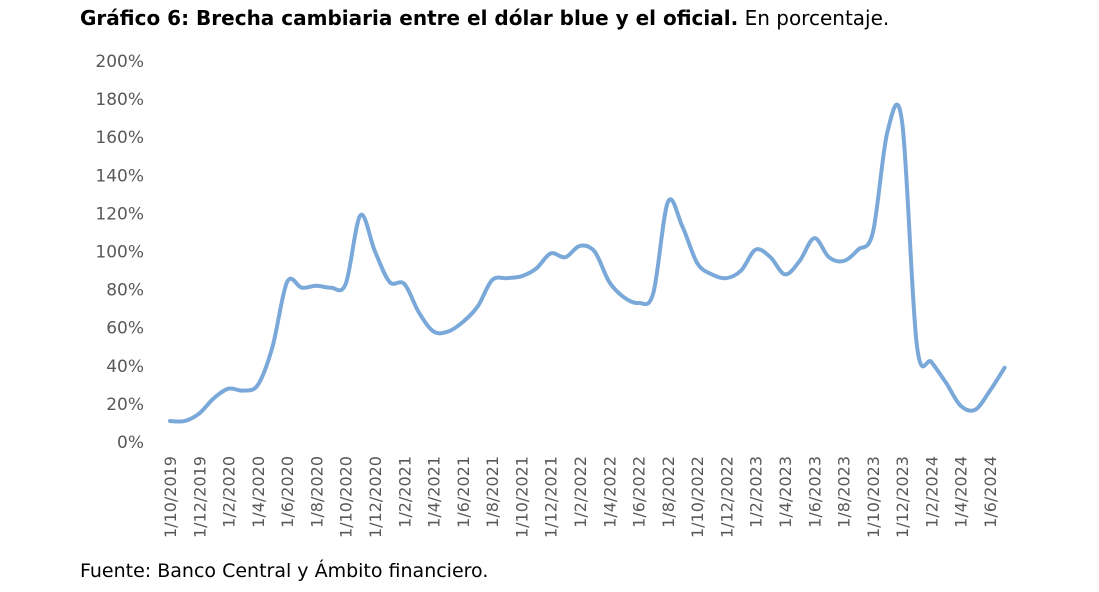 The image size is (1099, 592). I want to click on x-tick-label: 1/6/2021, so click(463, 492).